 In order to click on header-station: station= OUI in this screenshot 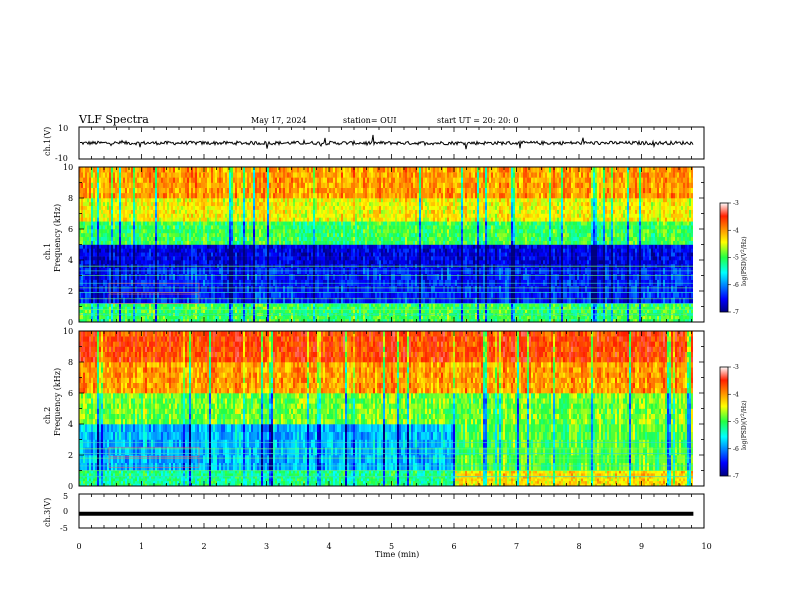, I will do `click(370, 120)`.